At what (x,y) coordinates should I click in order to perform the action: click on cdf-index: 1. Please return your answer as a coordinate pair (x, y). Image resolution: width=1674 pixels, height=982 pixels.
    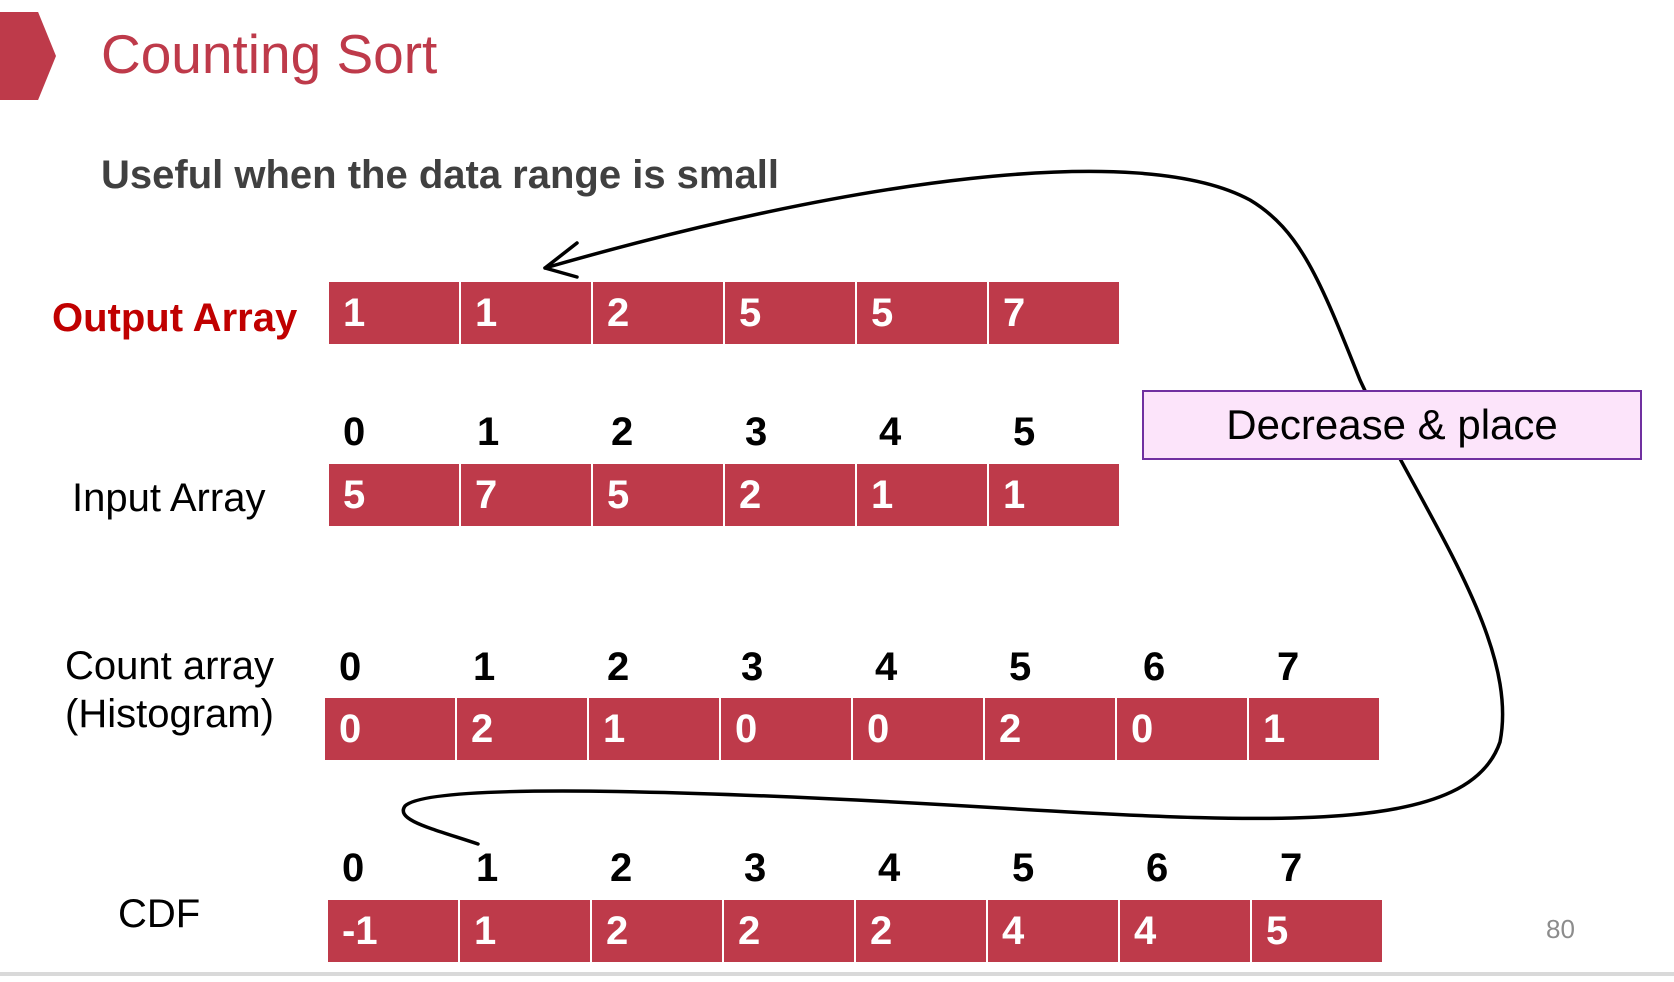
    Looking at the image, I should click on (487, 868).